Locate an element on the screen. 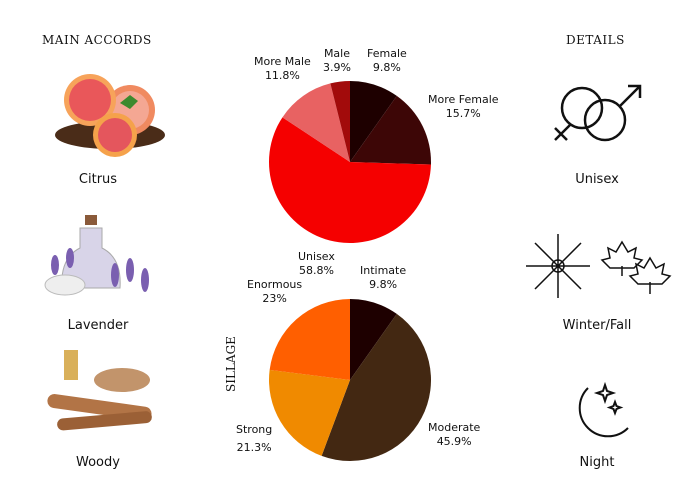  label-strong: Strong 21.3% is located at coordinates (254, 438).